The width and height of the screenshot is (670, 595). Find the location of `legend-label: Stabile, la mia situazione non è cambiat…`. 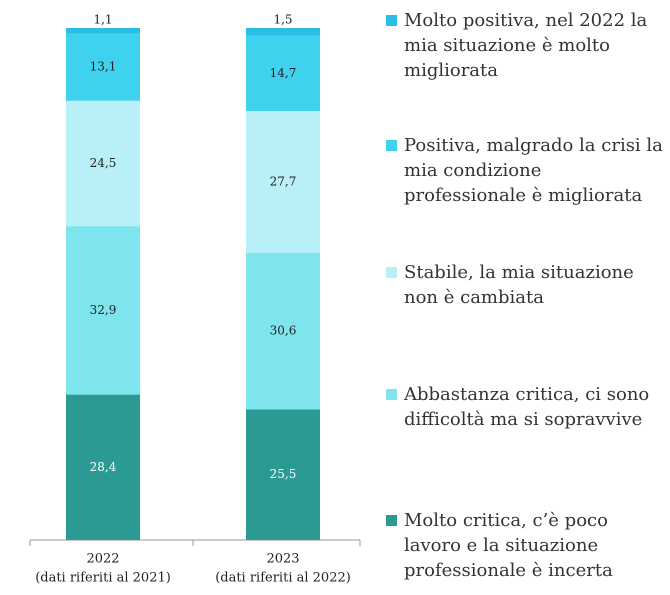

legend-label: Stabile, la mia situazione non è cambiat… is located at coordinates (519, 285).